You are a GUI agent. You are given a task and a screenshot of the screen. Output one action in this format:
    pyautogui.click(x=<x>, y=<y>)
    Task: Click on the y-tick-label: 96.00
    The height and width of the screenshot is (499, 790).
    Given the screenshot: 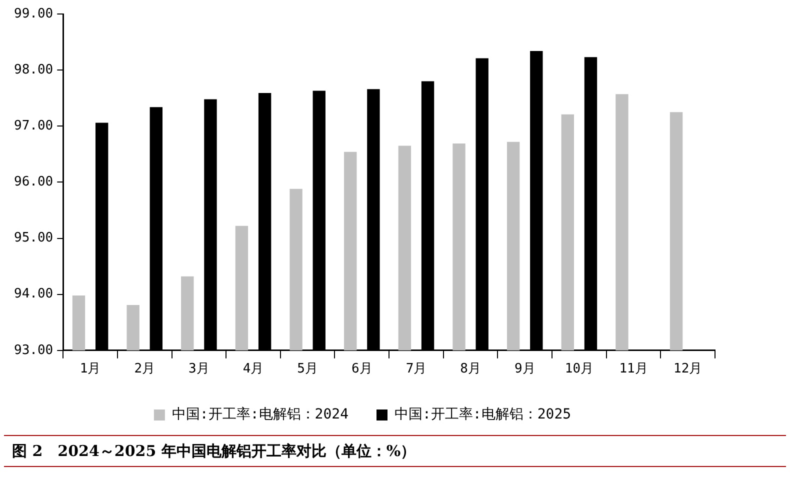 What is the action you would take?
    pyautogui.click(x=34, y=182)
    